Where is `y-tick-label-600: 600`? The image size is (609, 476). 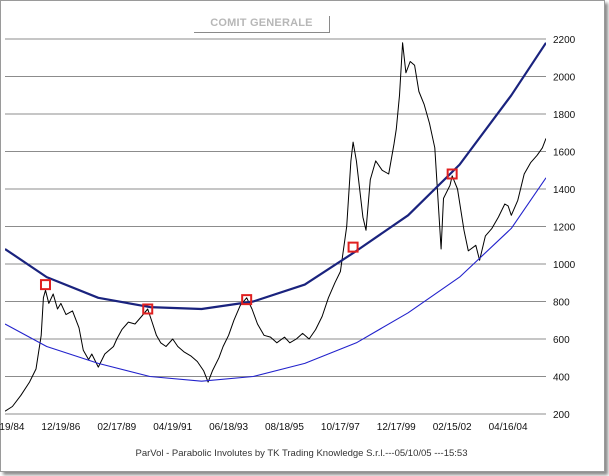 y-tick-label-600: 600 is located at coordinates (561, 340).